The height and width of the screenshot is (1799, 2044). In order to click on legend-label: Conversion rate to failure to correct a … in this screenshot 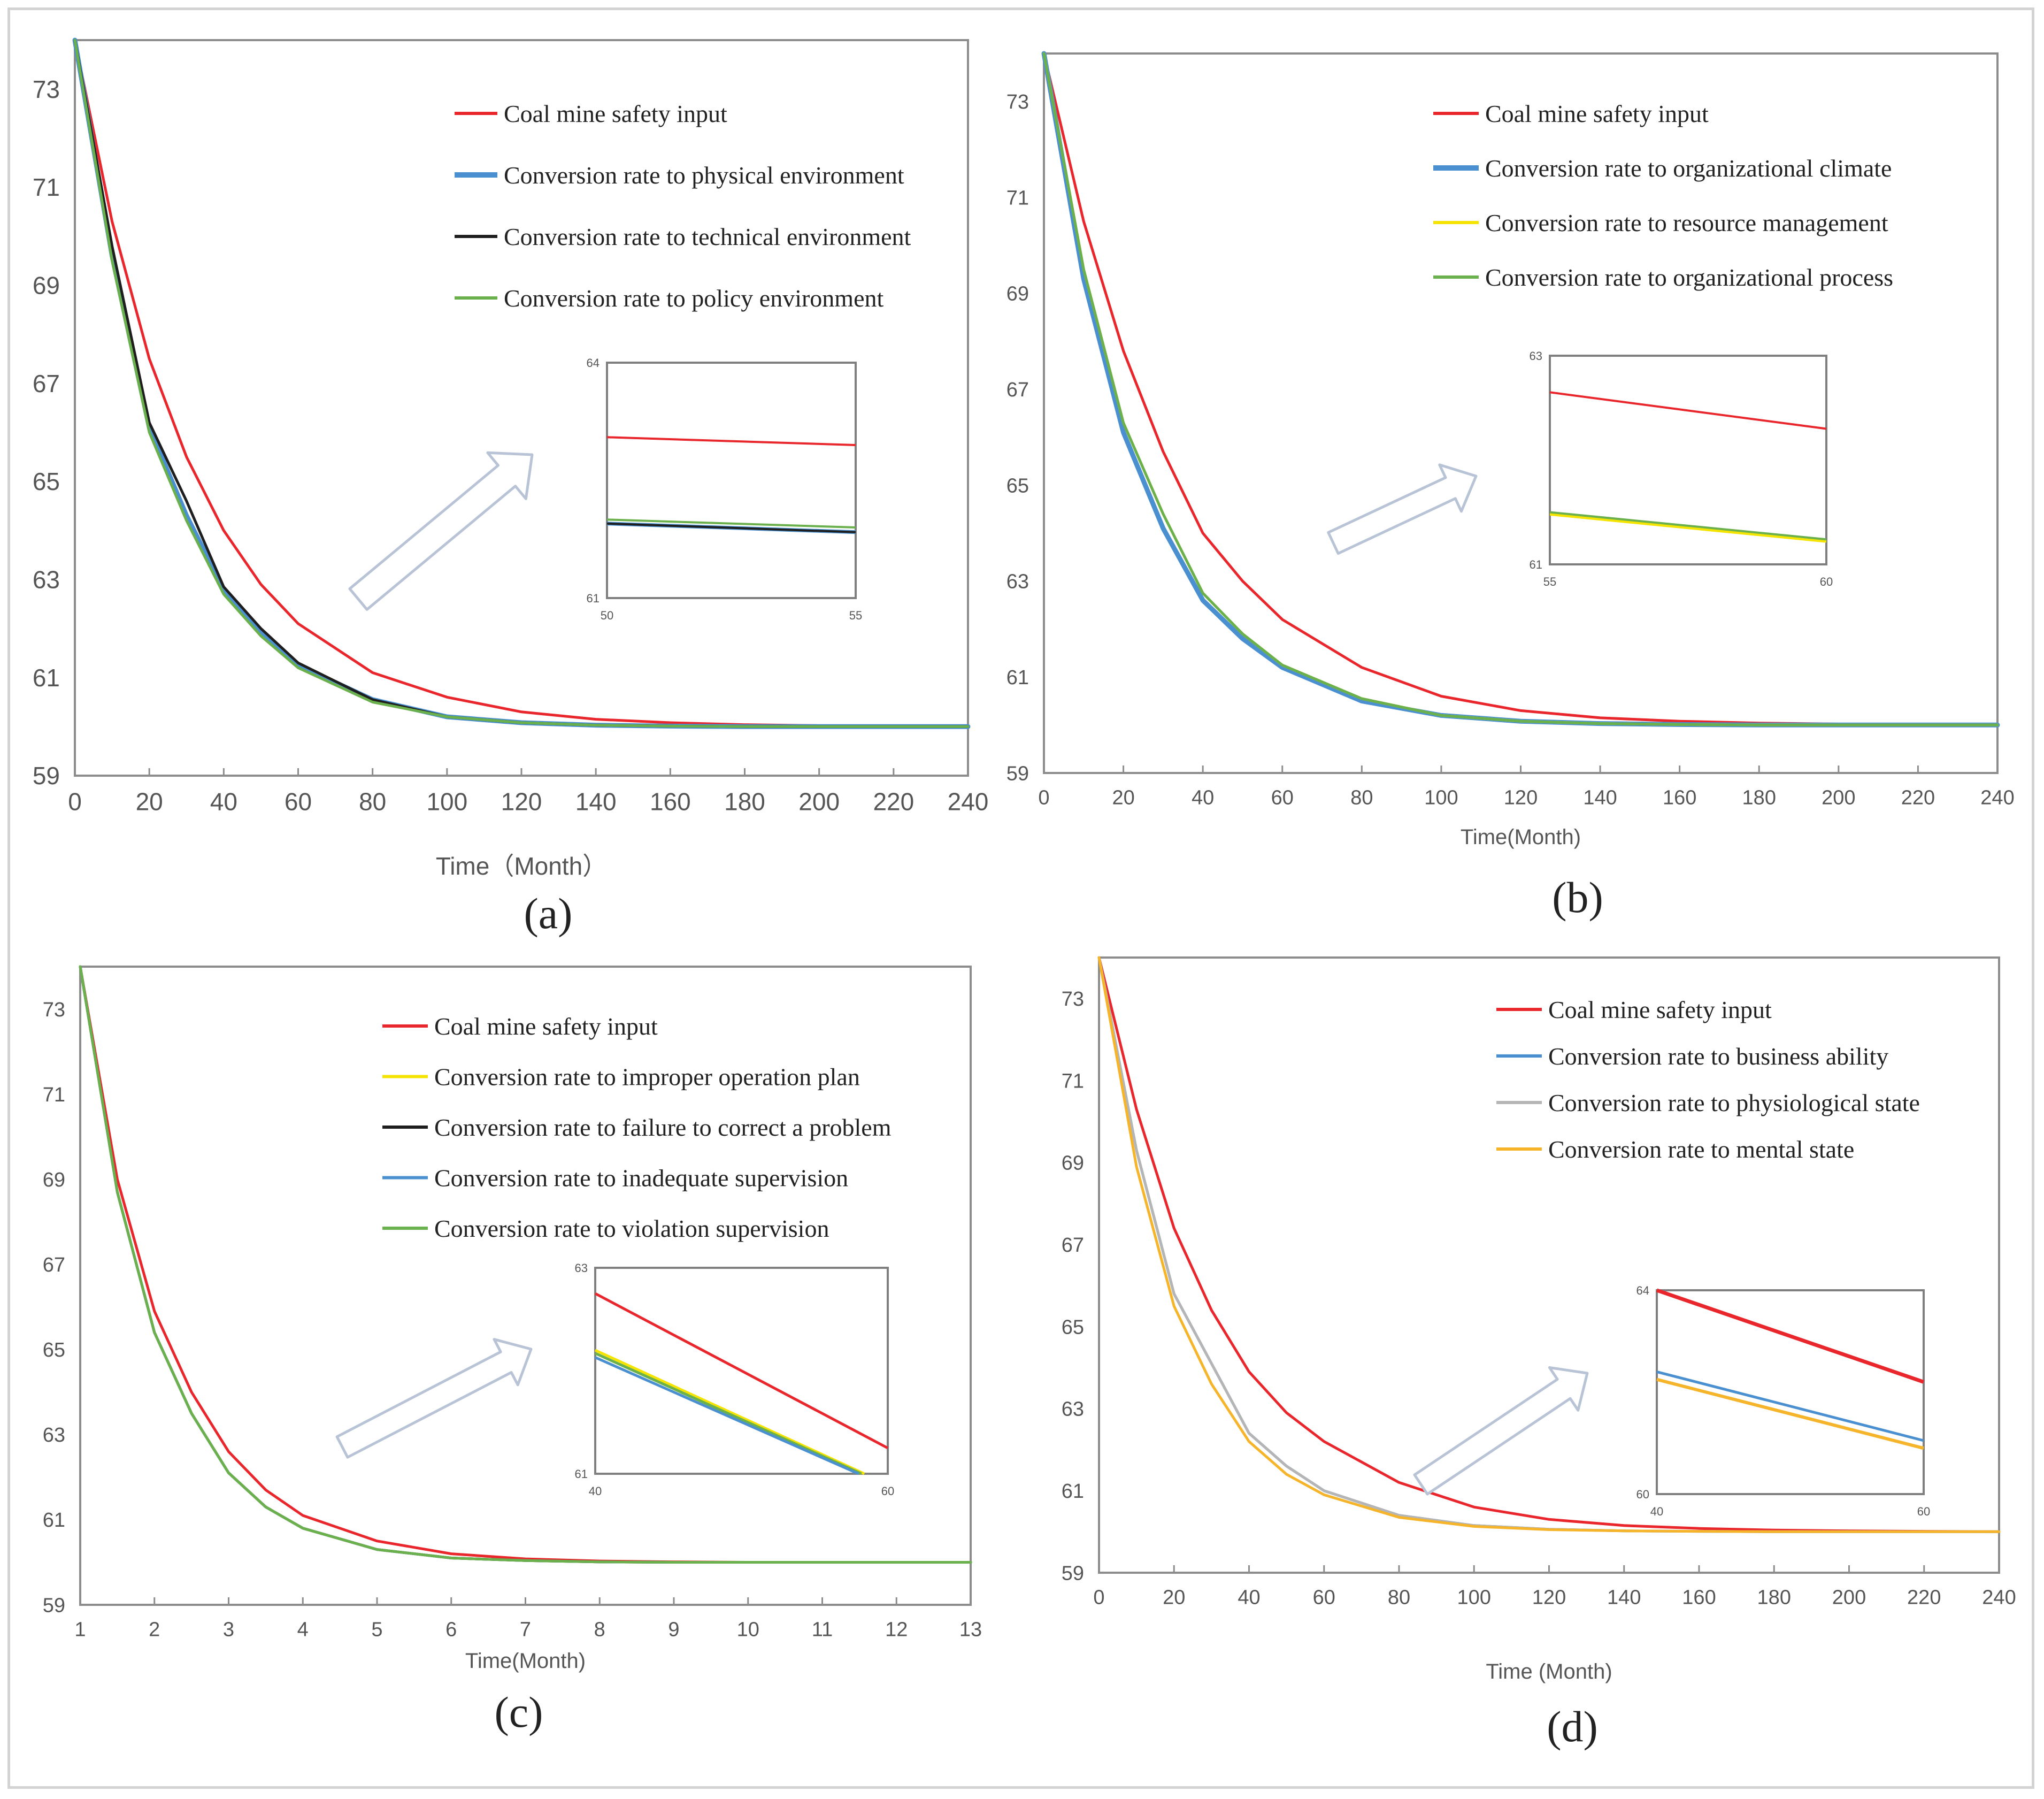, I will do `click(663, 1127)`.